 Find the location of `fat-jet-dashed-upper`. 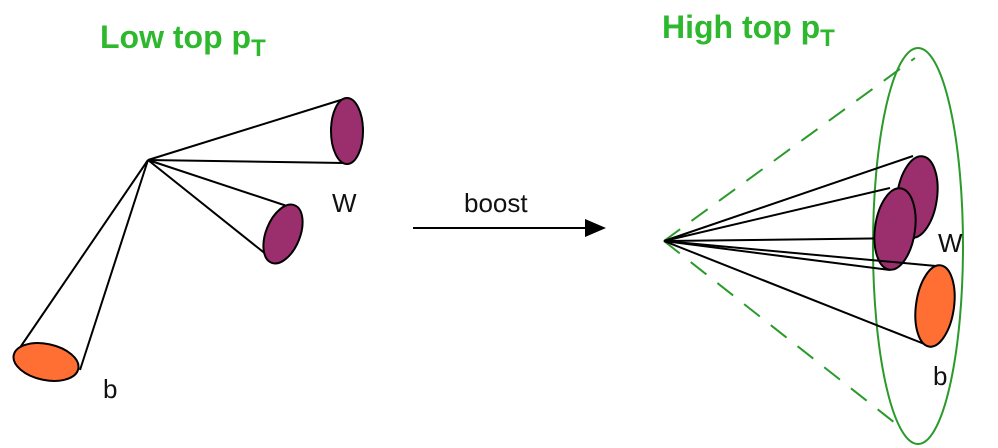

fat-jet-dashed-upper is located at coordinates (789, 149).